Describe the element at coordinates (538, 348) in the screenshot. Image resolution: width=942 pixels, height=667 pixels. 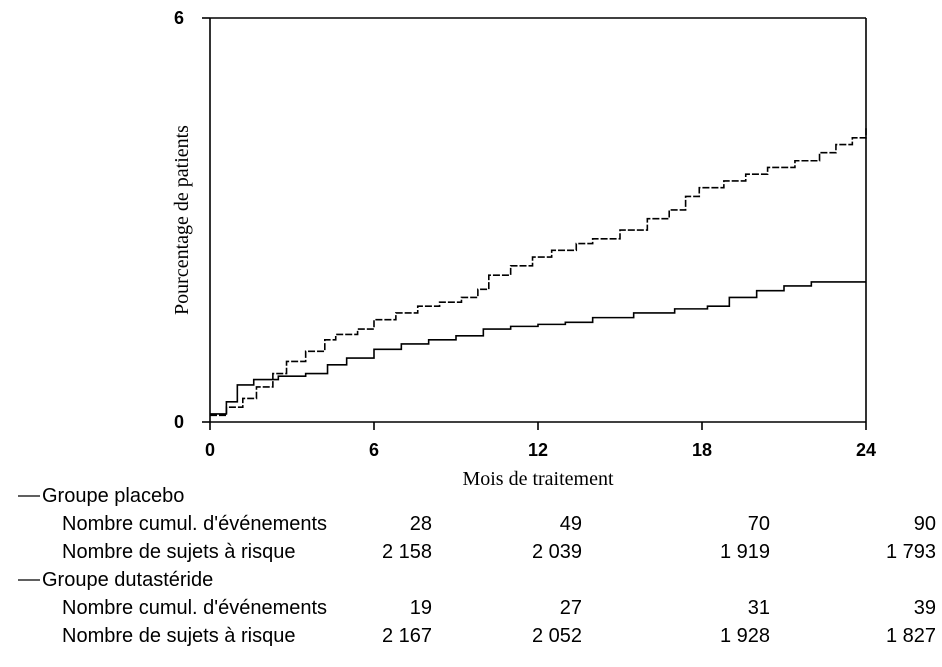
I see `series-line-dutasteride` at that location.